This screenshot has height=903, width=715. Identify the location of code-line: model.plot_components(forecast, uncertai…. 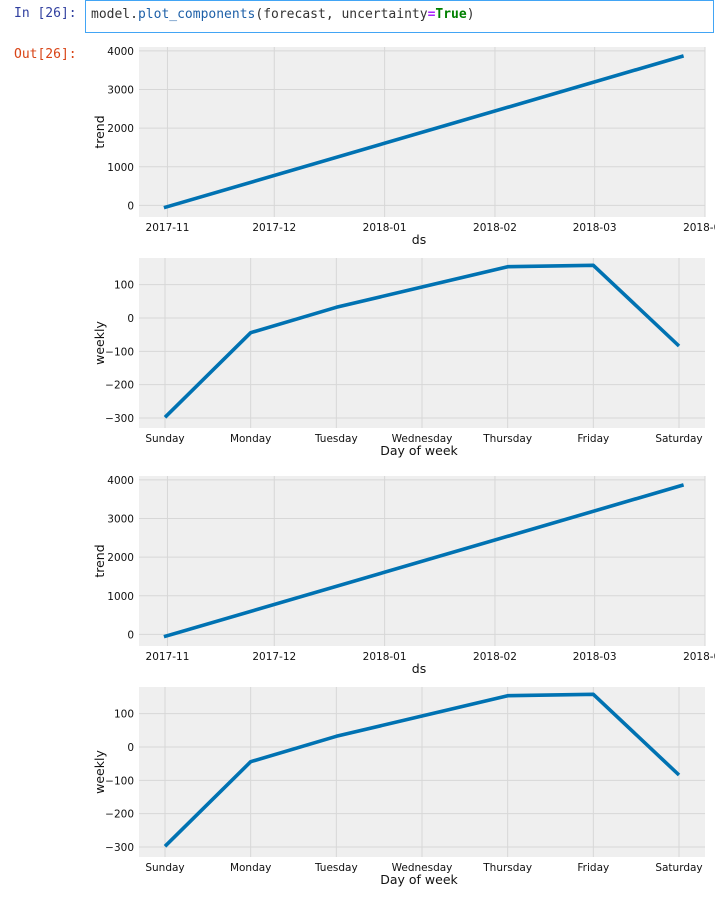
(283, 14).